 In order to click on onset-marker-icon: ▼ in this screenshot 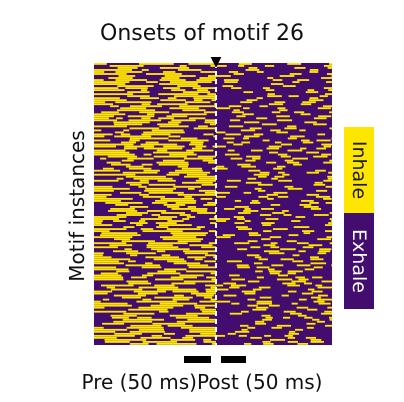, I will do `click(216, 62)`.